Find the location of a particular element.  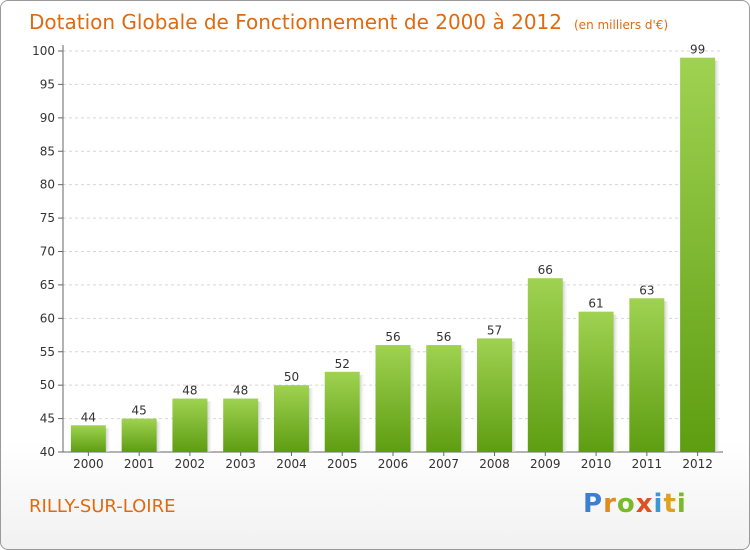

x-tick-label: 2009 is located at coordinates (545, 464).